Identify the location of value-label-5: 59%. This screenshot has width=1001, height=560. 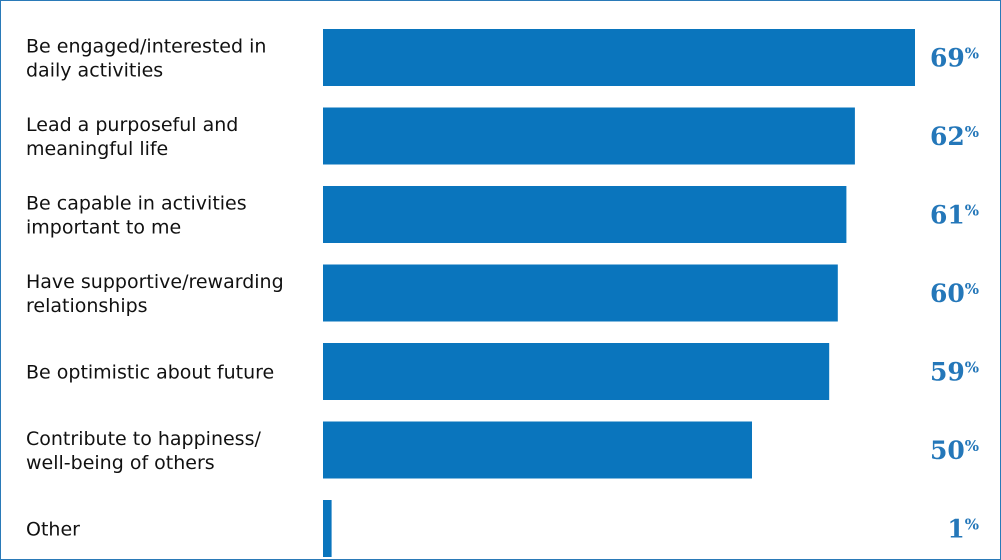
(954, 372).